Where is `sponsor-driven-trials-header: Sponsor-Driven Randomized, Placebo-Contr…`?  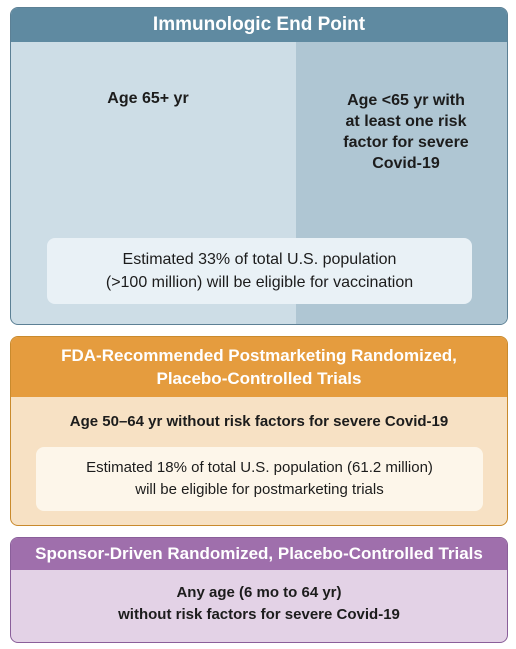 sponsor-driven-trials-header: Sponsor-Driven Randomized, Placebo-Contr… is located at coordinates (259, 554).